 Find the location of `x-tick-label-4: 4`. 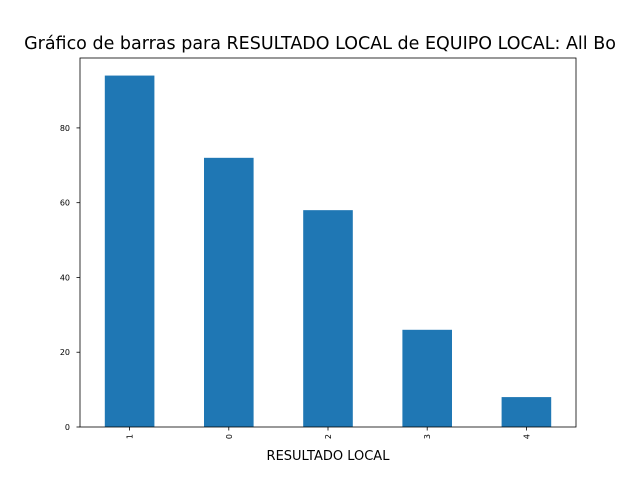

x-tick-label-4: 4 is located at coordinates (526, 436).